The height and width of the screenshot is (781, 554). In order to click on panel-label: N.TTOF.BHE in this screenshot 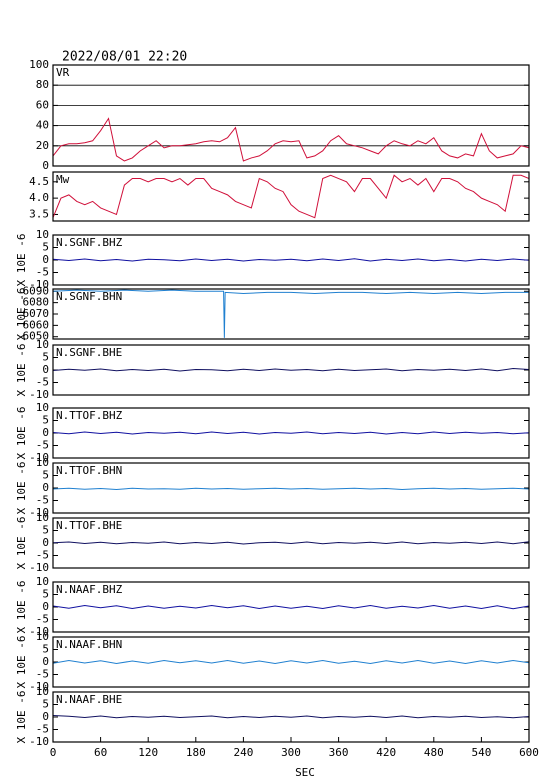, I will do `click(89, 525)`.